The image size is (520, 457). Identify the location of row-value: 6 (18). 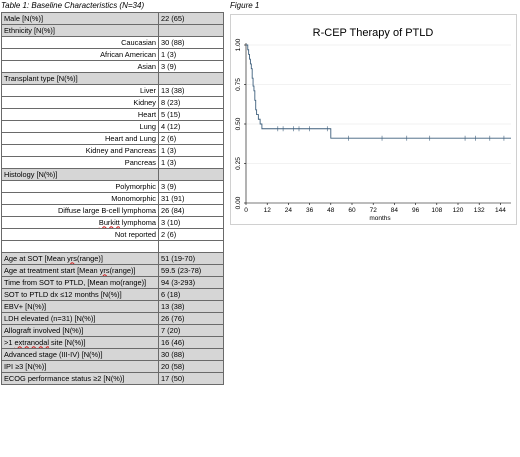
(191, 294).